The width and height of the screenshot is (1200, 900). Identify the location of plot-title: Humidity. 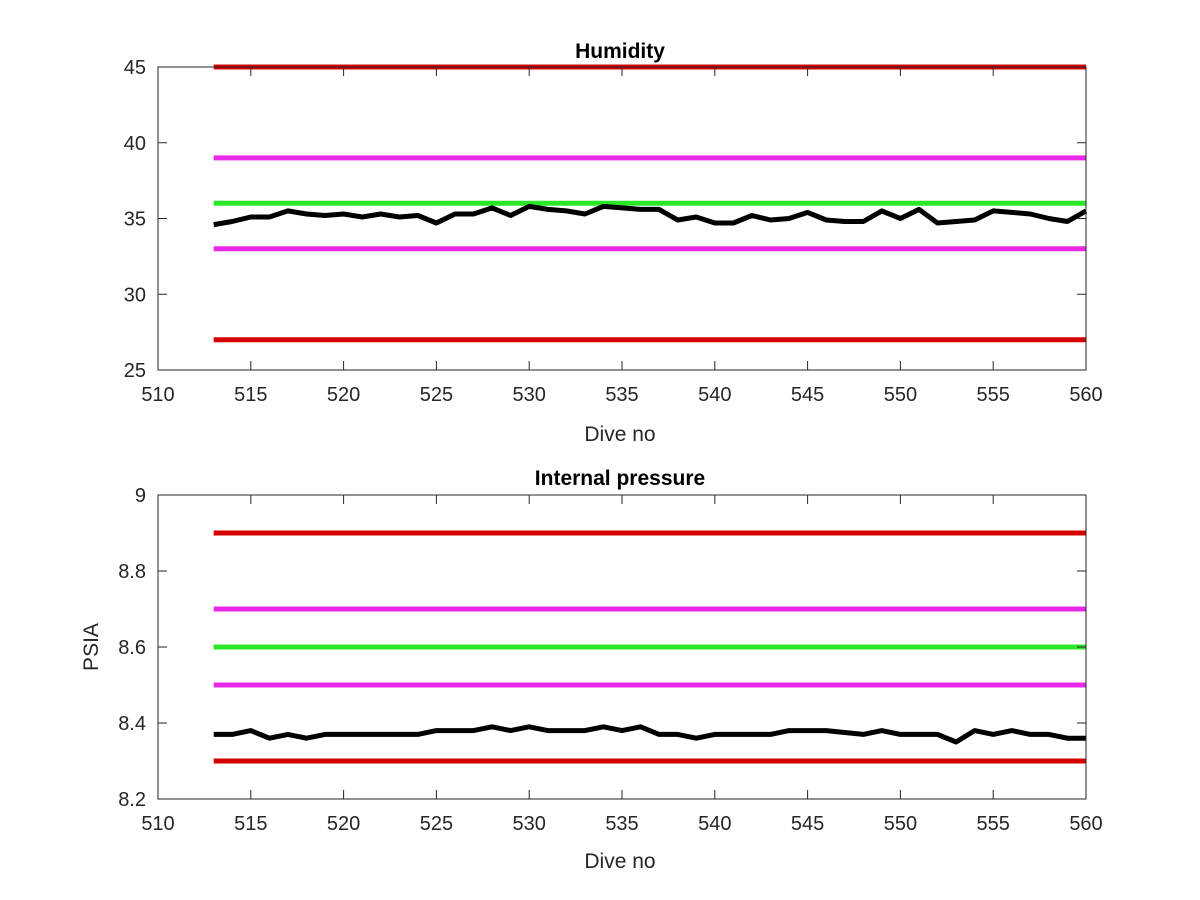
(620, 51).